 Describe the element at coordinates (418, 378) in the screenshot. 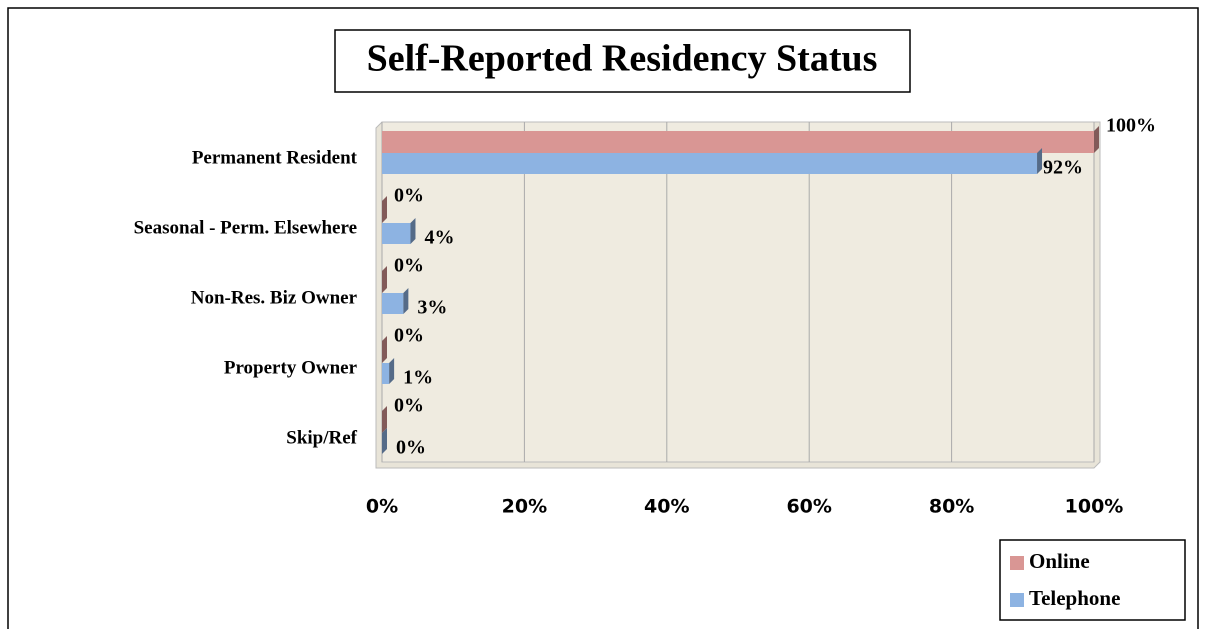

I see `data-label: 1%` at that location.